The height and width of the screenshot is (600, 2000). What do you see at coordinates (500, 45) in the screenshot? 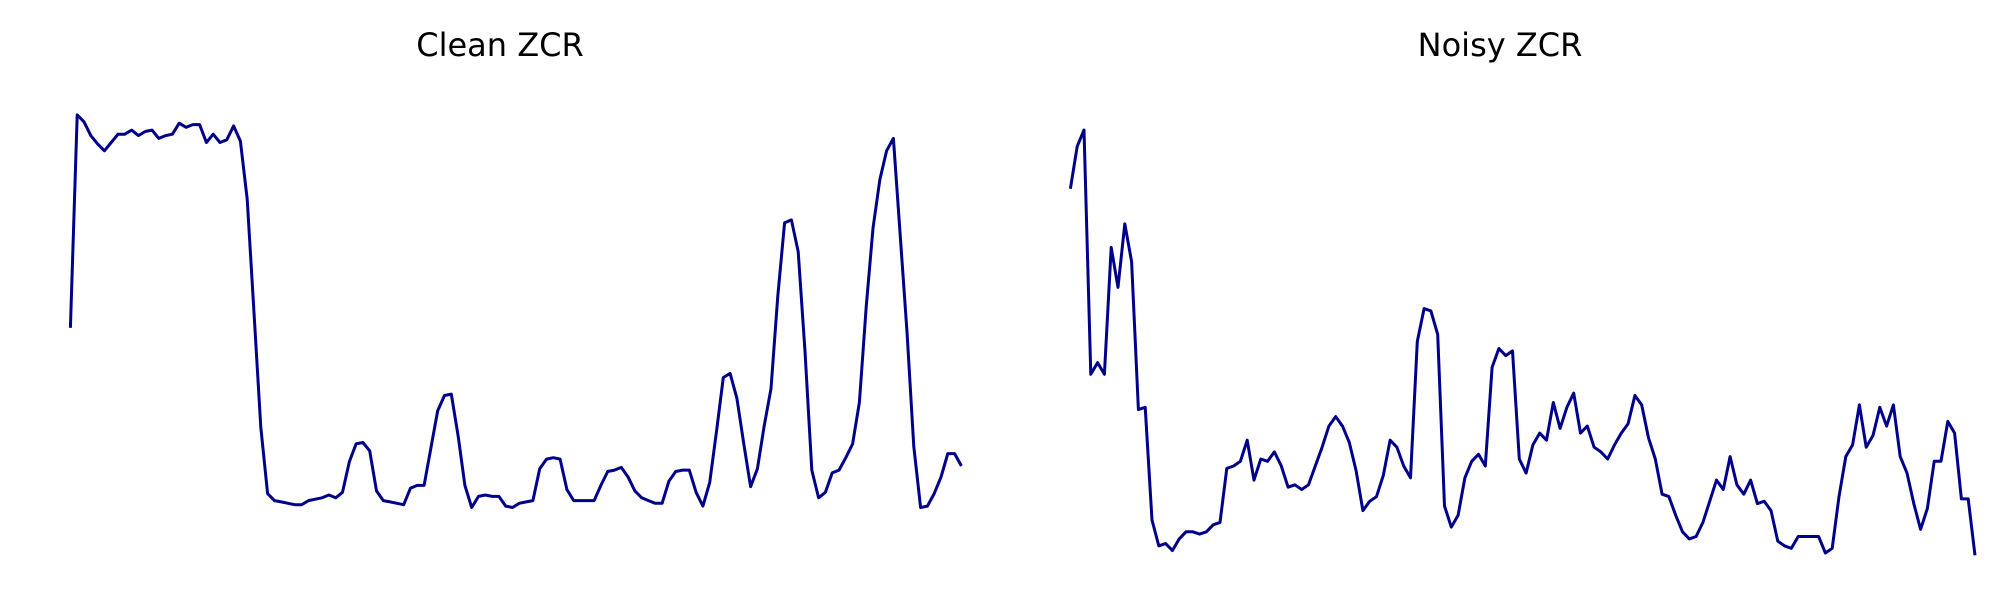
I see `clean-zcr-title: Clean ZCR` at bounding box center [500, 45].